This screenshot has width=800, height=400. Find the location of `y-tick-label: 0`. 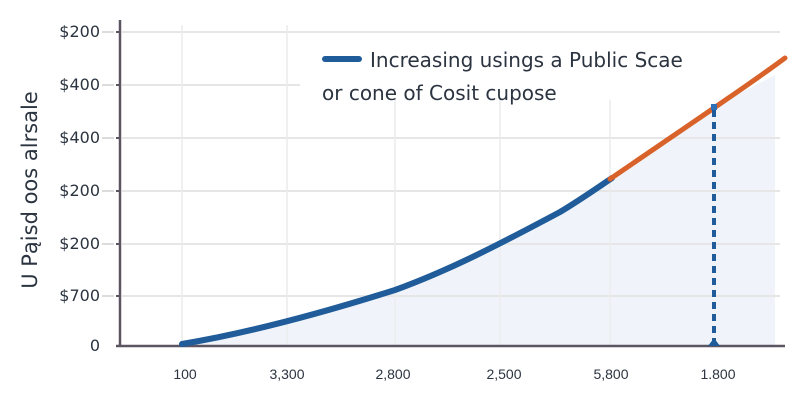

y-tick-label: 0 is located at coordinates (94, 345).